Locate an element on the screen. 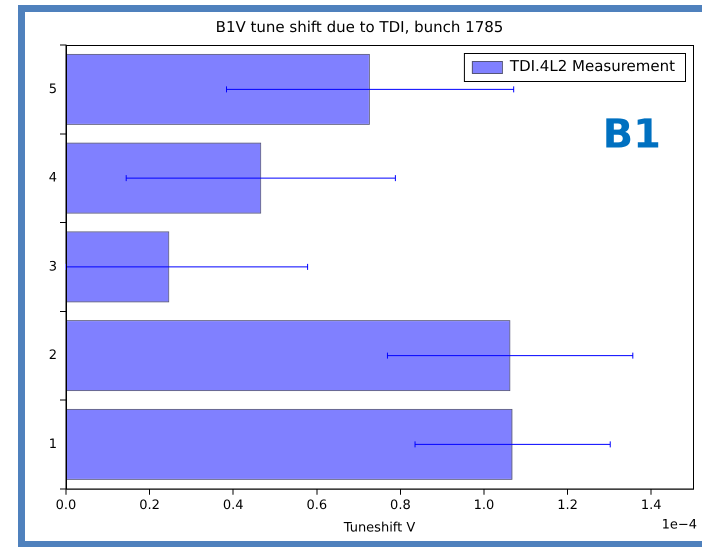 This screenshot has width=702, height=547. legend-label: TDI.4L2 Measurement is located at coordinates (592, 65).